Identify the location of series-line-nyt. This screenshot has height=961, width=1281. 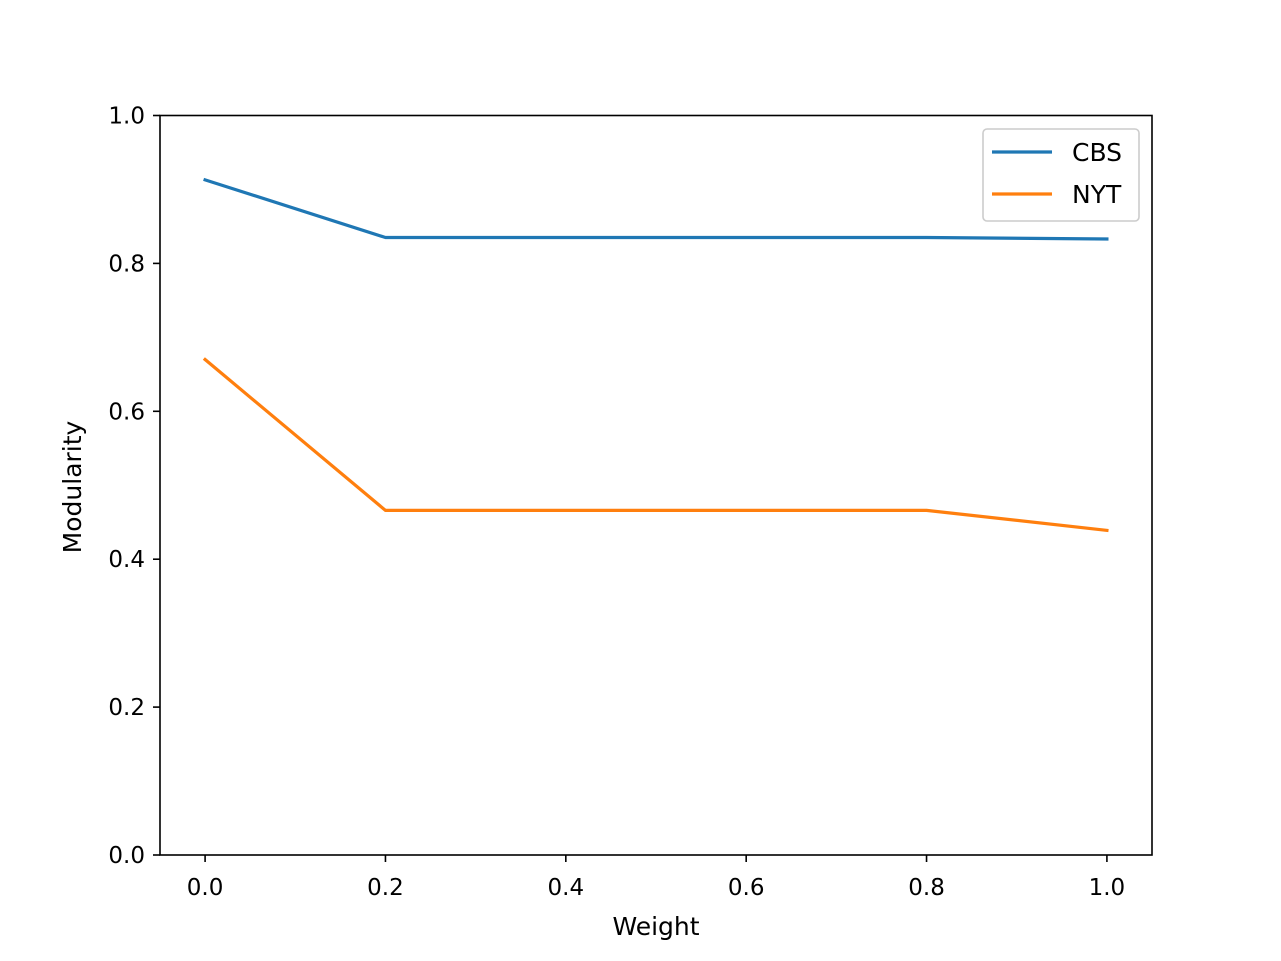
(655, 445).